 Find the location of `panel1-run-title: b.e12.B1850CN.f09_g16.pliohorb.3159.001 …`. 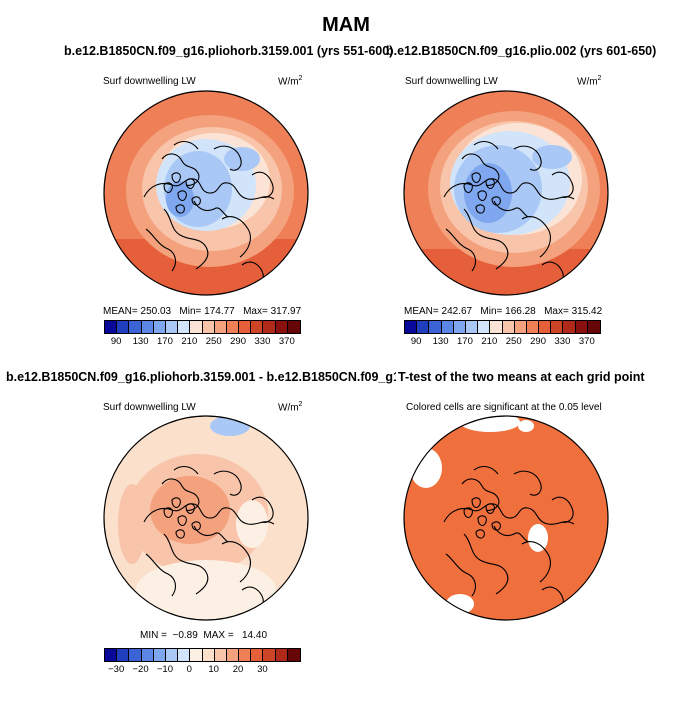

panel1-run-title: b.e12.B1850CN.f09_g16.pliohorb.3159.001 … is located at coordinates (229, 51).